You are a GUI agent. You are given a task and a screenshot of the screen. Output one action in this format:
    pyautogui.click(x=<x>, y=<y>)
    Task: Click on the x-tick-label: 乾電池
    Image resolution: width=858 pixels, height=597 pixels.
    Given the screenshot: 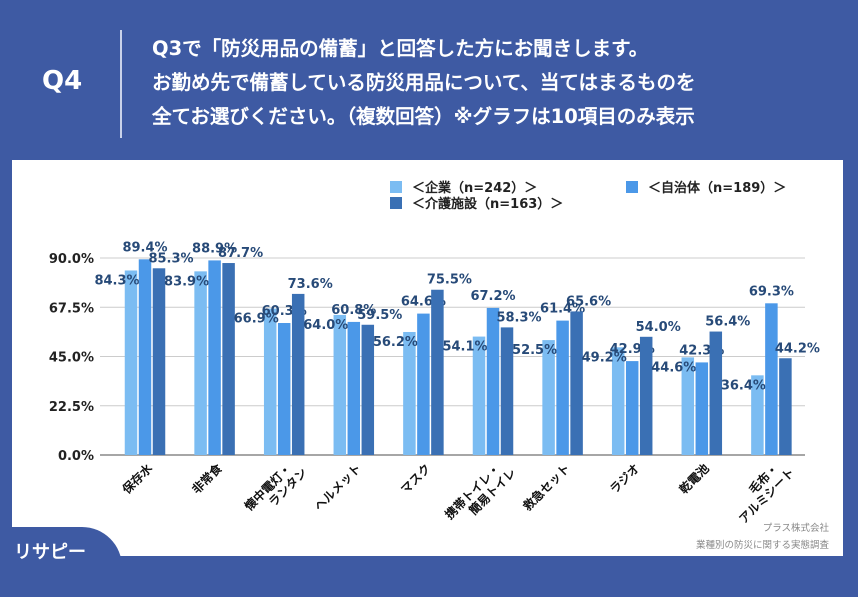 What is the action you would take?
    pyautogui.click(x=694, y=479)
    